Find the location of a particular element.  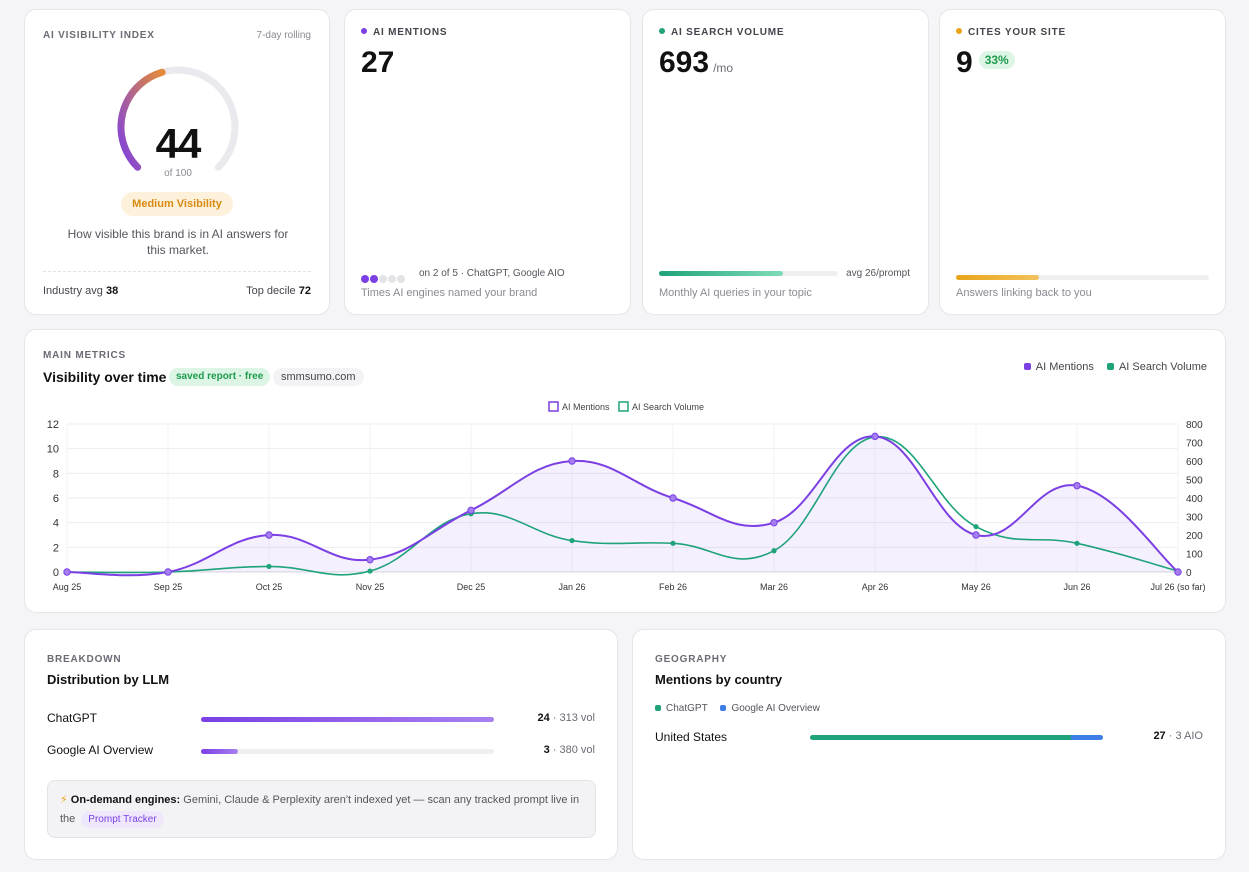

x-tick-label: May 26 is located at coordinates (976, 587).